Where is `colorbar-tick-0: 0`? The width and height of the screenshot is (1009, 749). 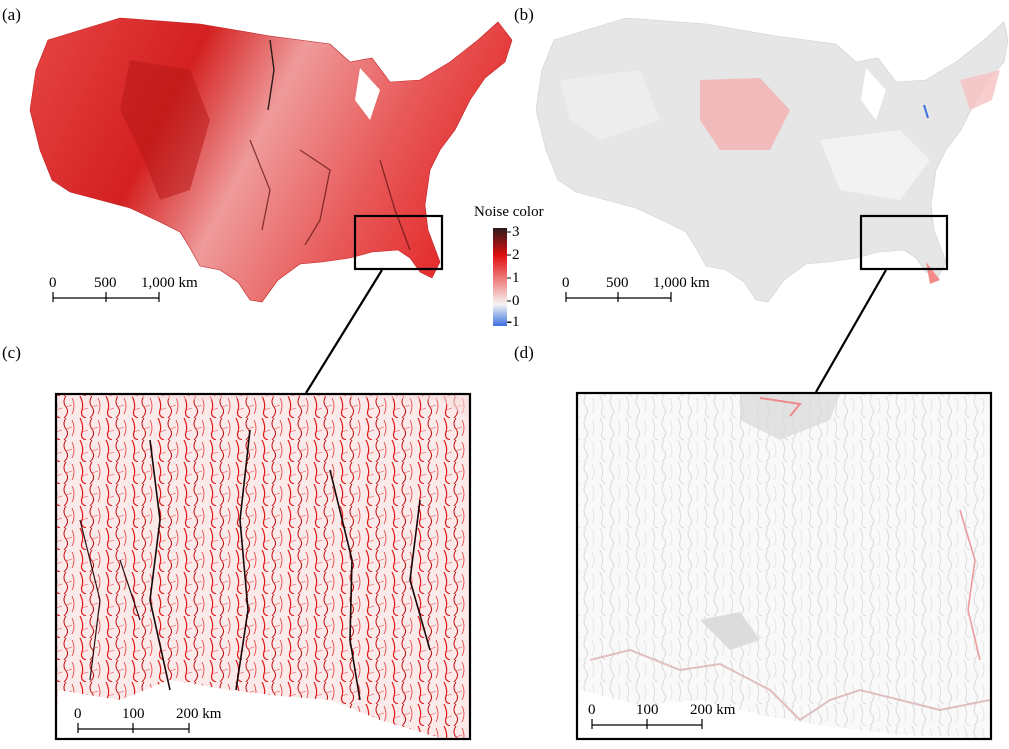 colorbar-tick-0: 0 is located at coordinates (516, 301).